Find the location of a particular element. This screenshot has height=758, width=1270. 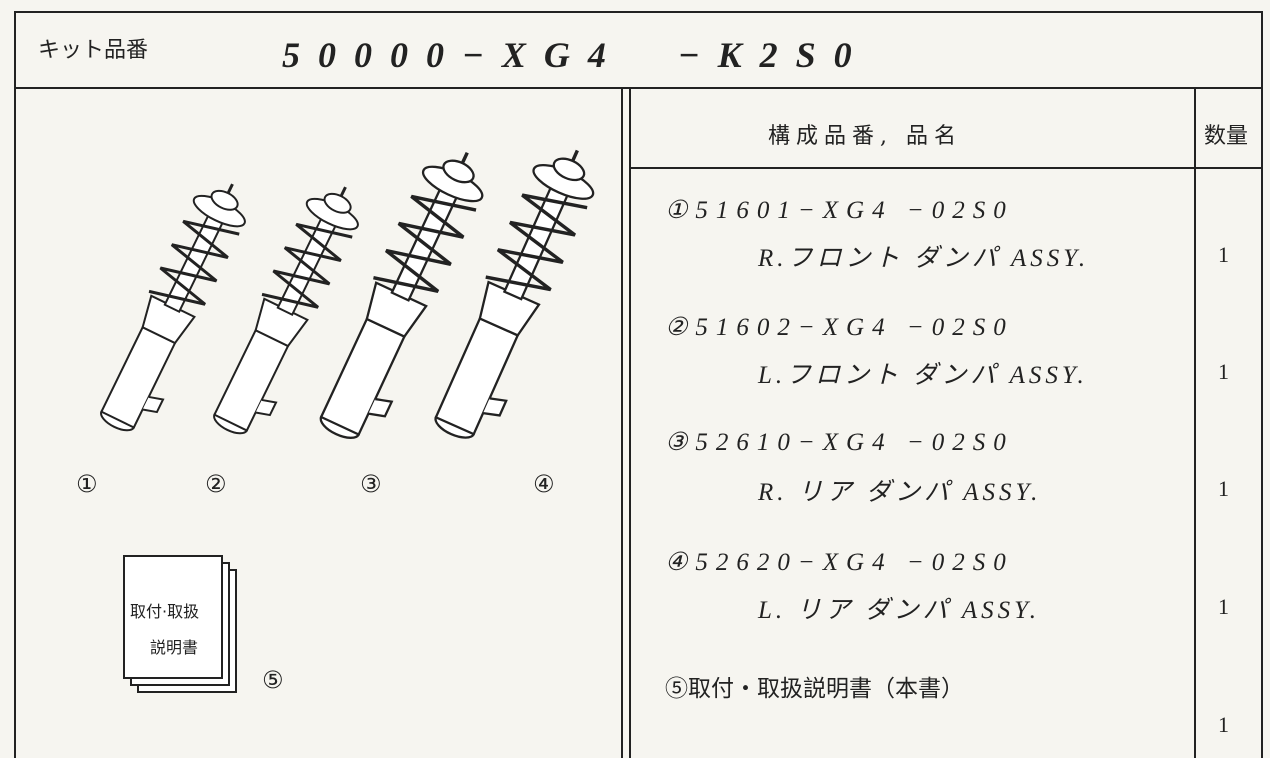

manual-icon is located at coordinates (180, 624).